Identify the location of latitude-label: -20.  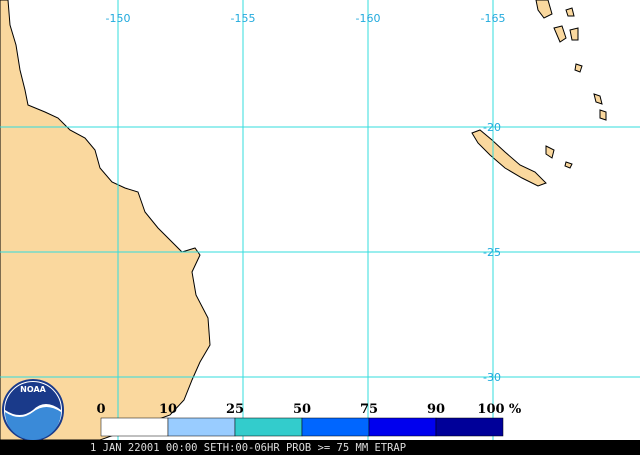
(492, 127).